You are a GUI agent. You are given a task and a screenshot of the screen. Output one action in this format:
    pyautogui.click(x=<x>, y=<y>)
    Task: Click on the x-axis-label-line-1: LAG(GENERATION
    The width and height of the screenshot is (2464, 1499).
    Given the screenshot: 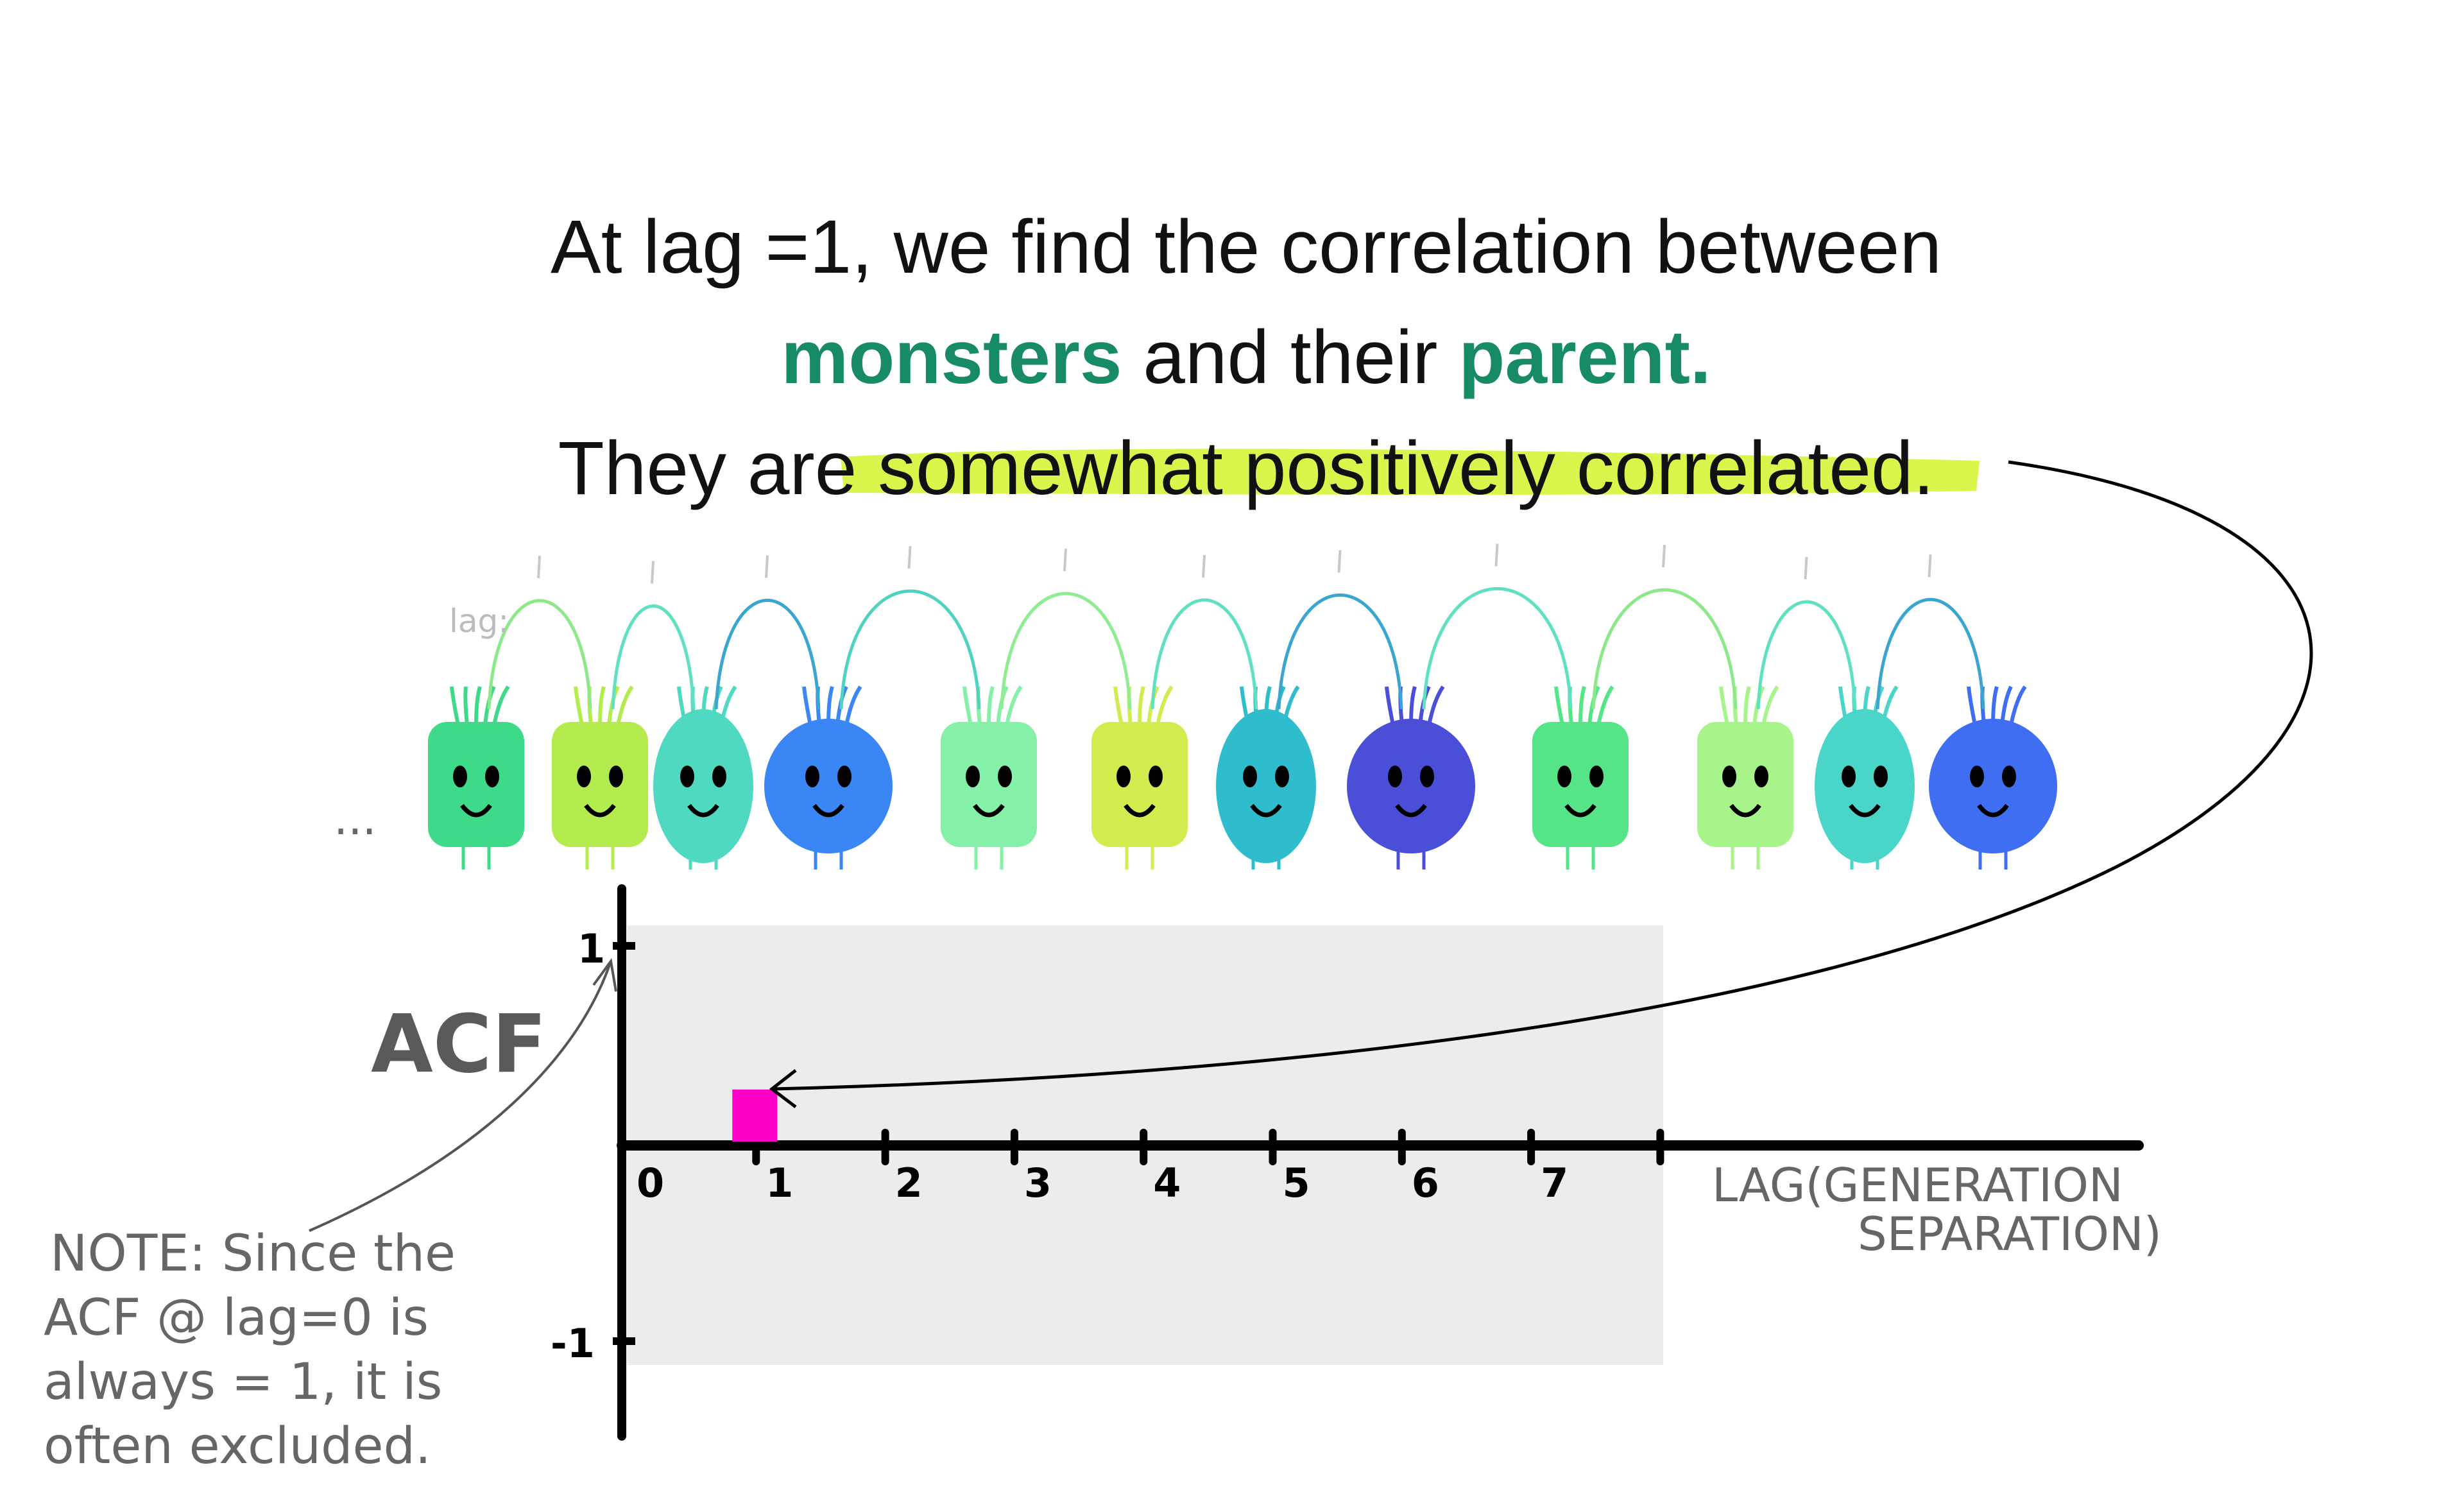 What is the action you would take?
    pyautogui.click(x=1918, y=1185)
    